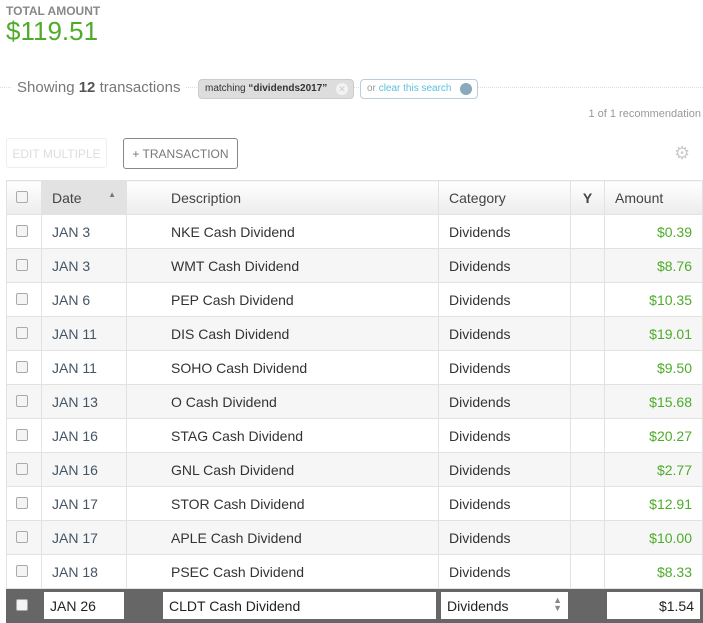 The height and width of the screenshot is (623, 703). I want to click on column-header-amount: Amount, so click(653, 197).